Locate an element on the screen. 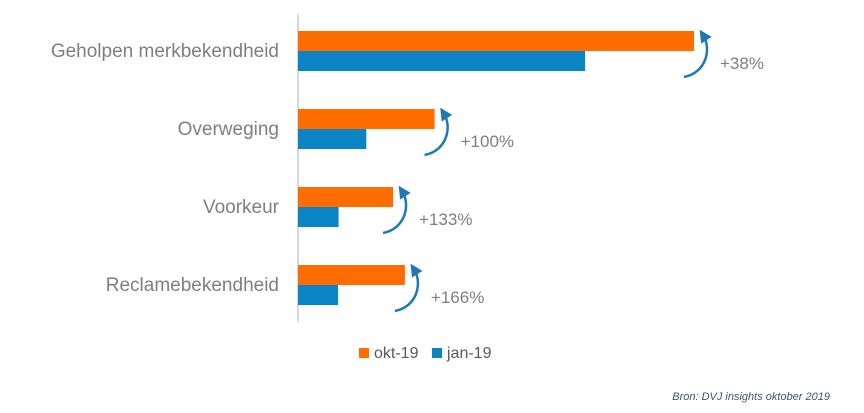 The height and width of the screenshot is (413, 864). change-label: +100% is located at coordinates (487, 141).